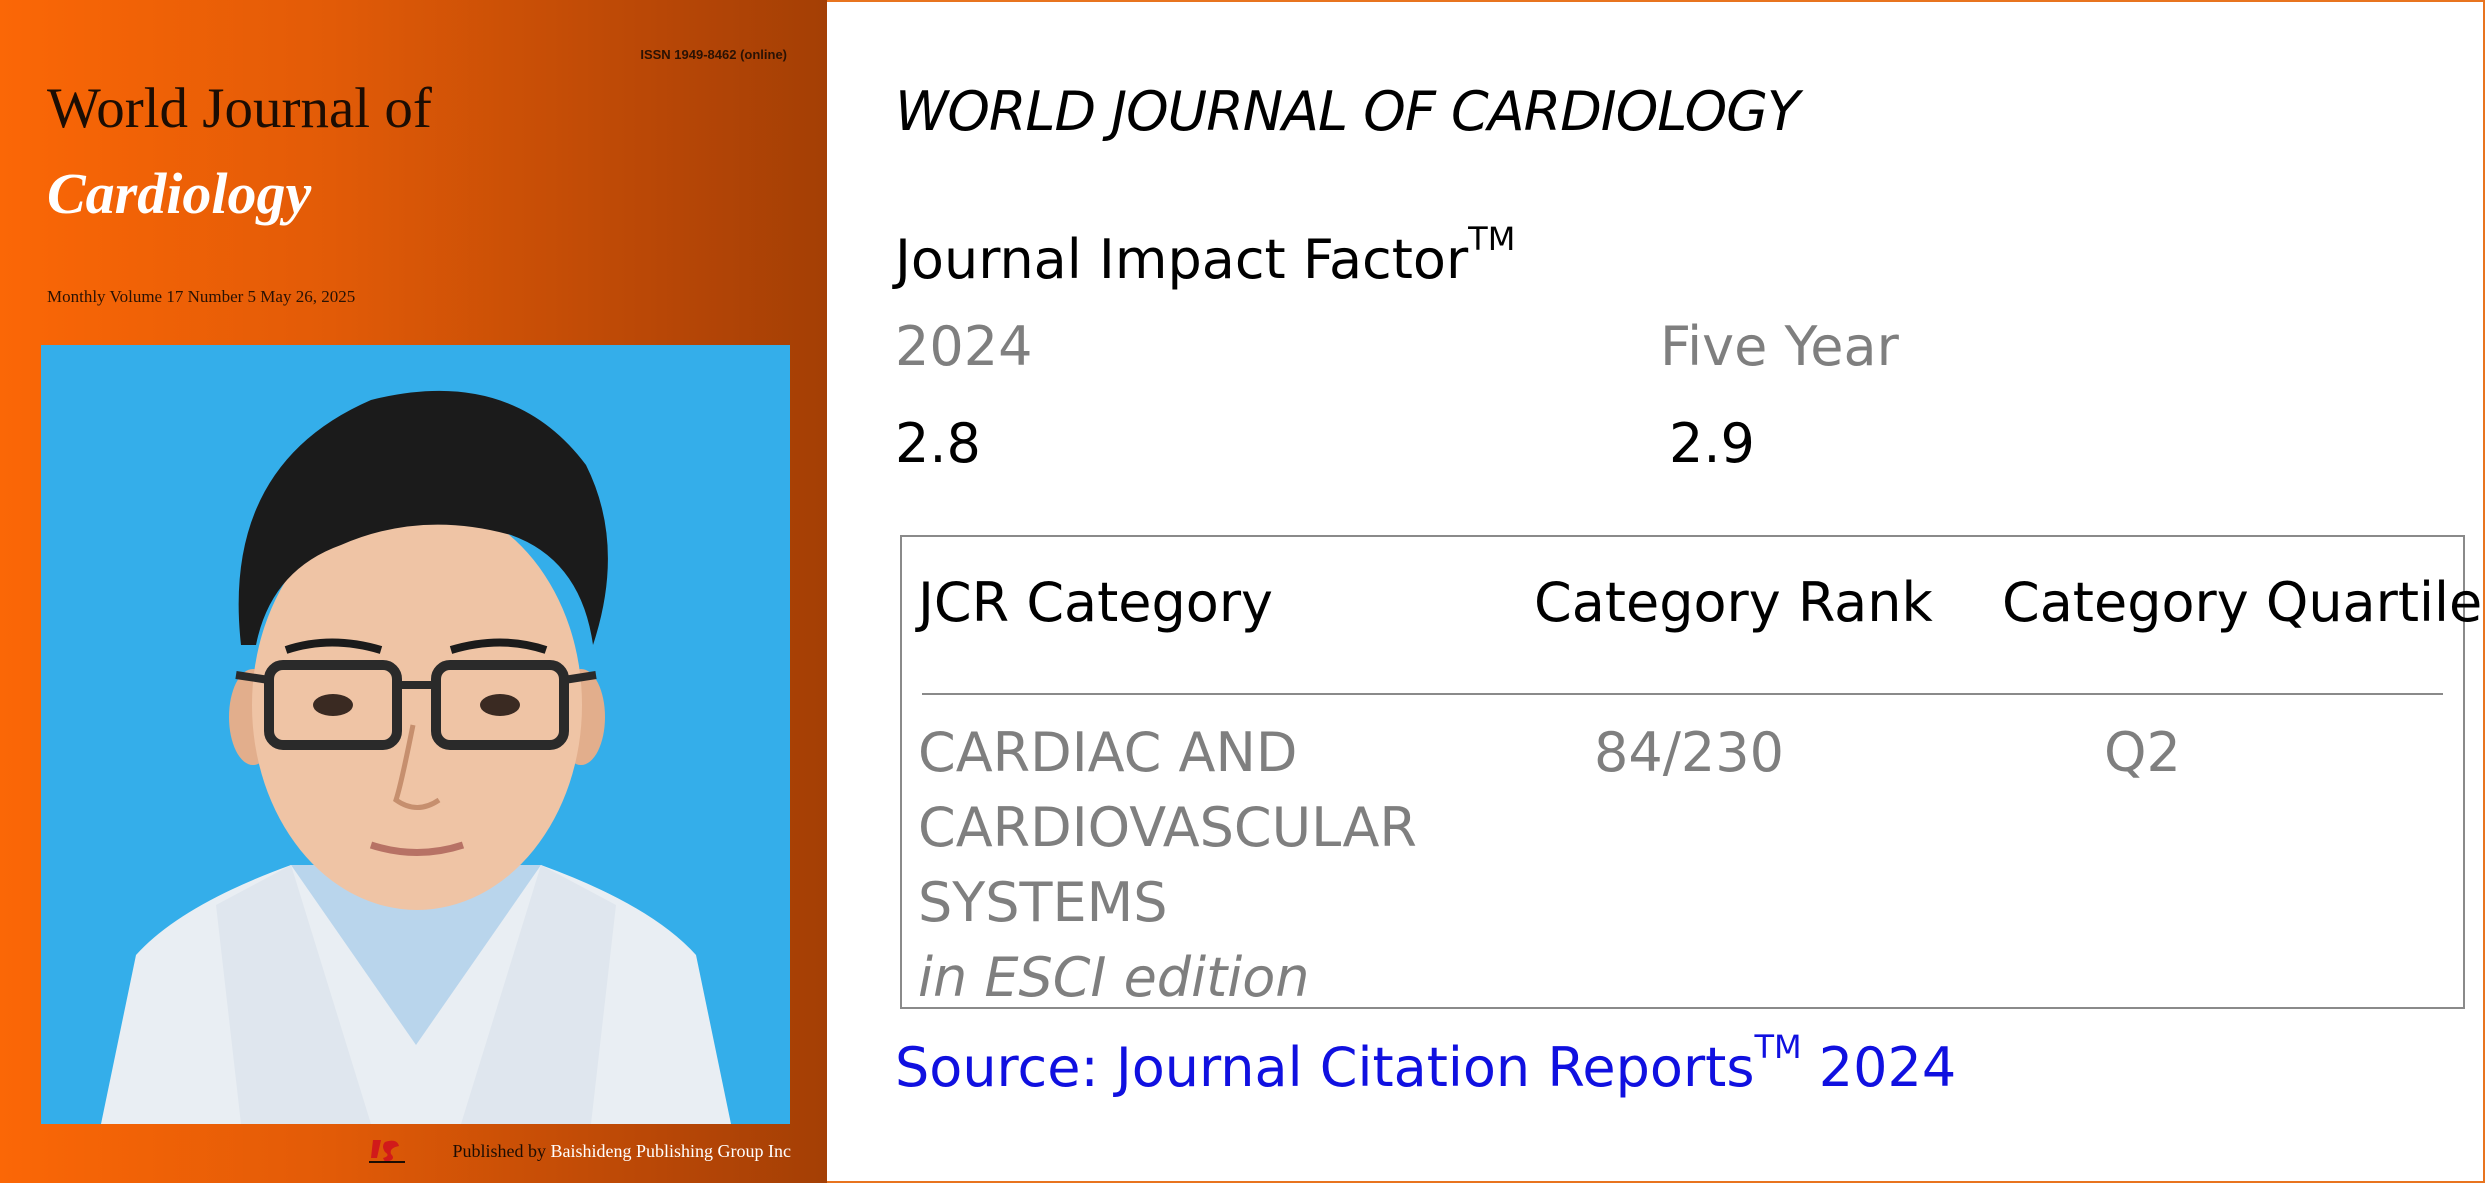  I want to click on source-year: 2024, so click(1879, 1067).